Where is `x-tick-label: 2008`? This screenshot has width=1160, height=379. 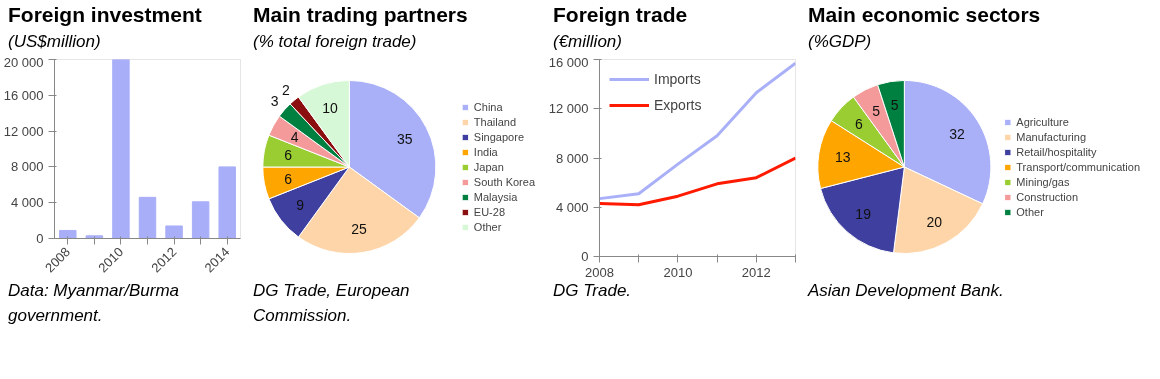
x-tick-label: 2008 is located at coordinates (599, 272).